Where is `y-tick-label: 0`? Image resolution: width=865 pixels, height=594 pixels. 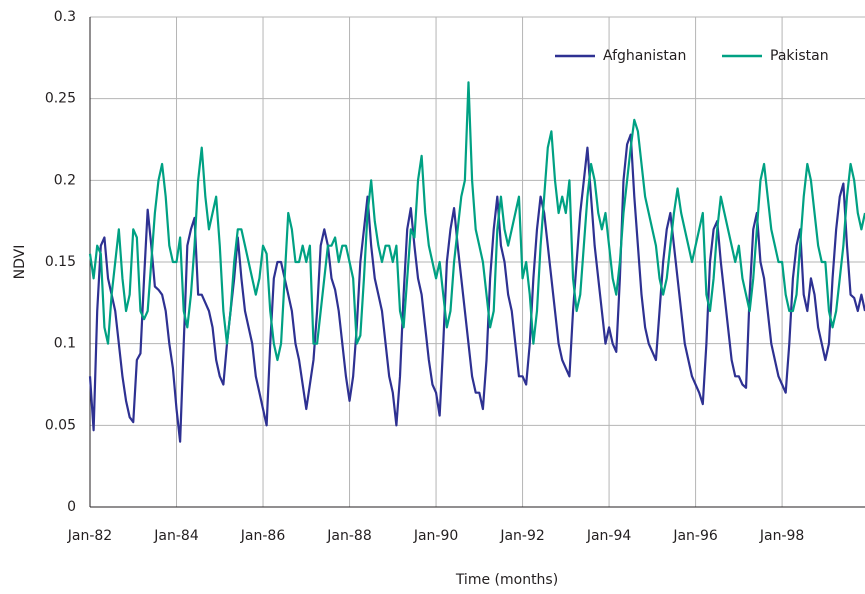
y-tick-label: 0 is located at coordinates (71, 507).